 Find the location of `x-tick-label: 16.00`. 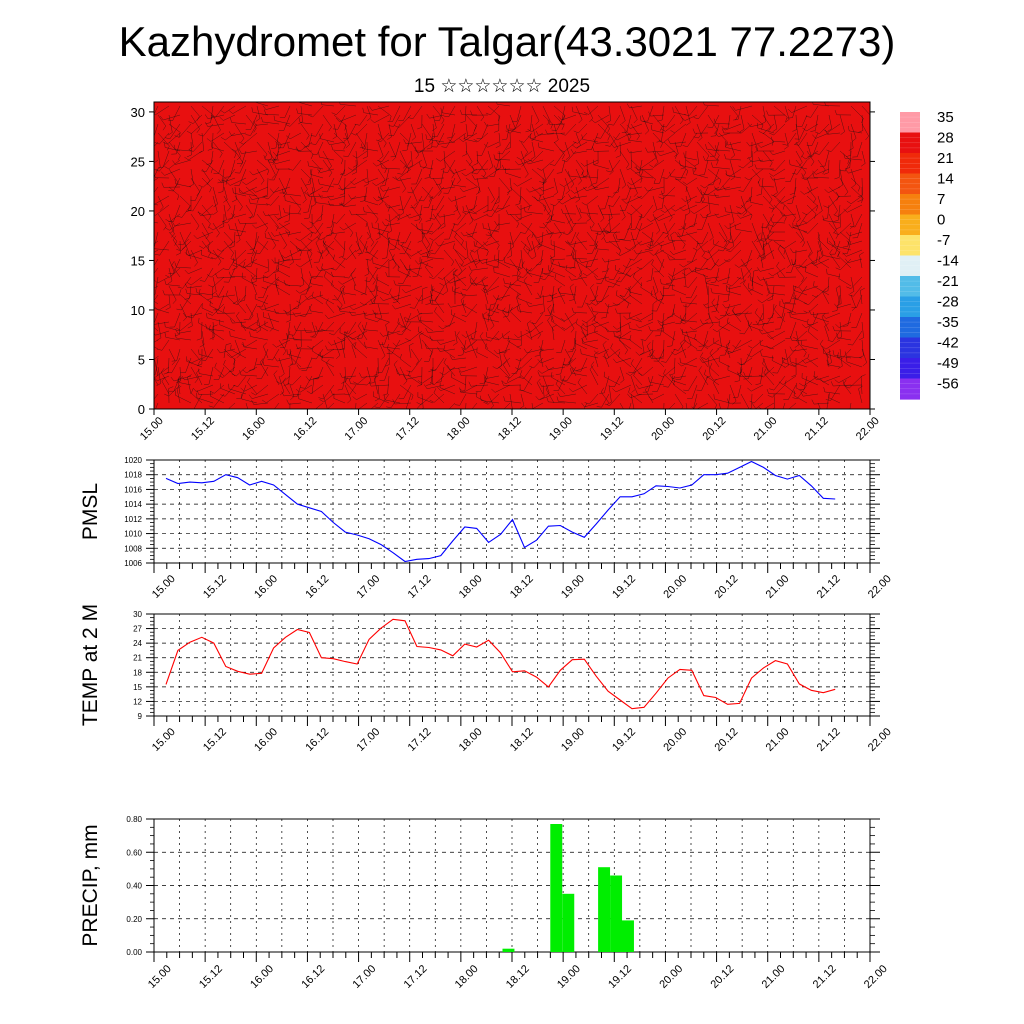

x-tick-label: 16.00 is located at coordinates (266, 587).